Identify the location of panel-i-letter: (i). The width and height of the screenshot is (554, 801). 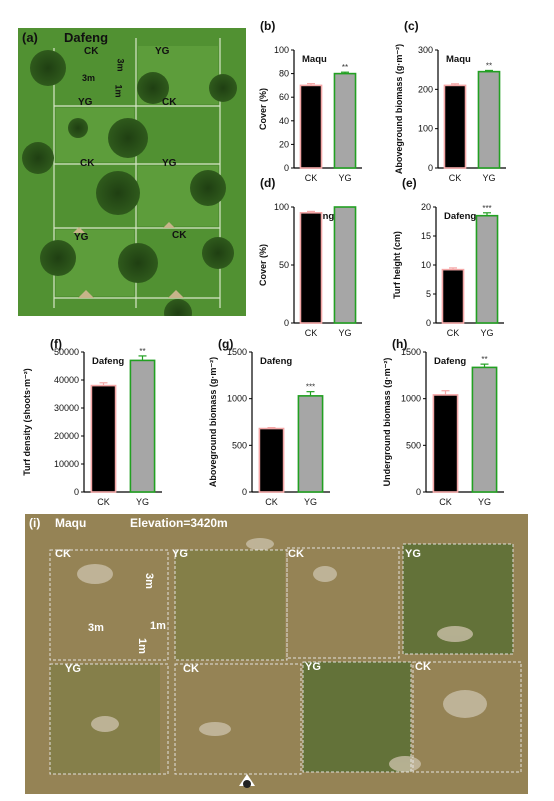
(35, 523).